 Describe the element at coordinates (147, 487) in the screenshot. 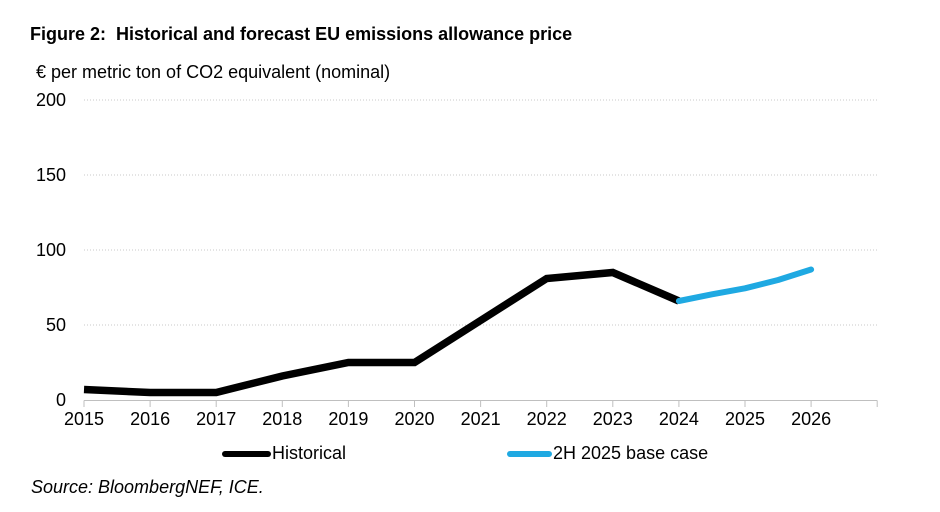

I see `source-note: Source: BloombergNEF, ICE.` at that location.